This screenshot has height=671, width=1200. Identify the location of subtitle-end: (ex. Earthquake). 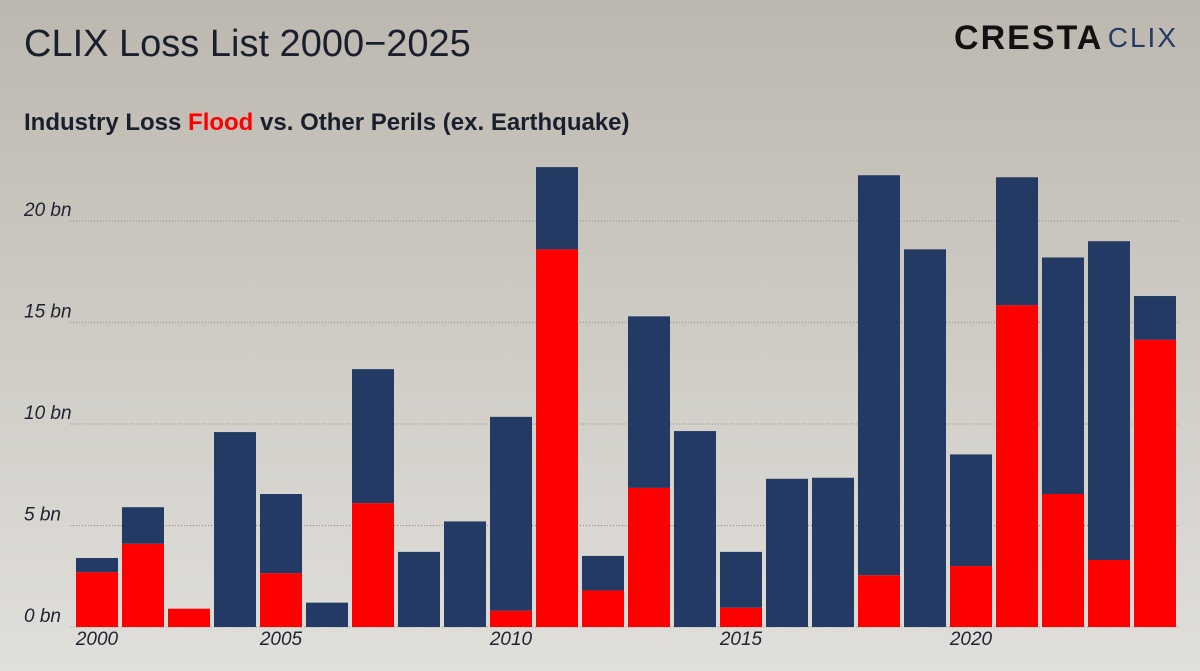
(536, 122).